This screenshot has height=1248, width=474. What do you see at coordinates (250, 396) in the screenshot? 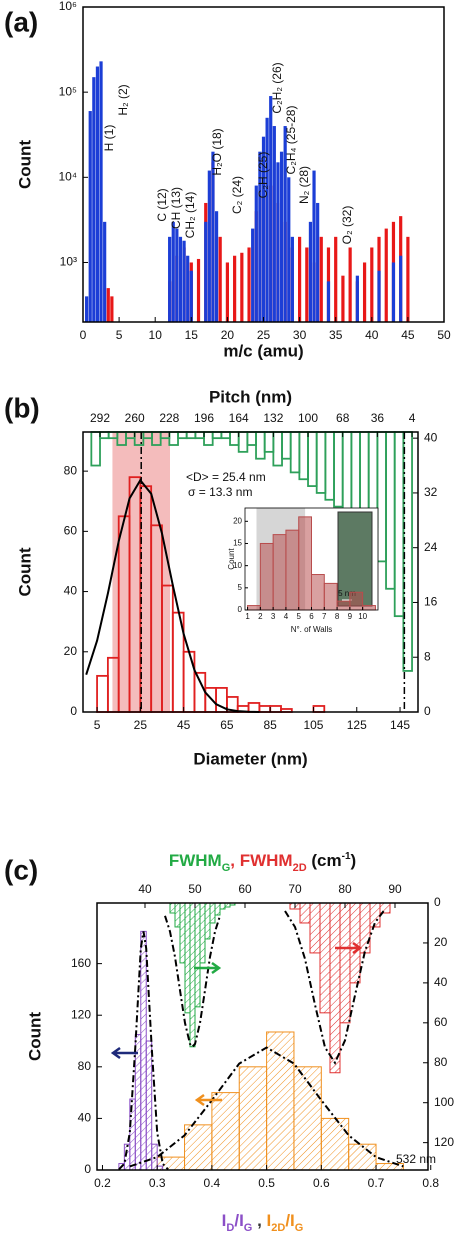
I see `x2-axis-title: Pitch (nm)` at bounding box center [250, 396].